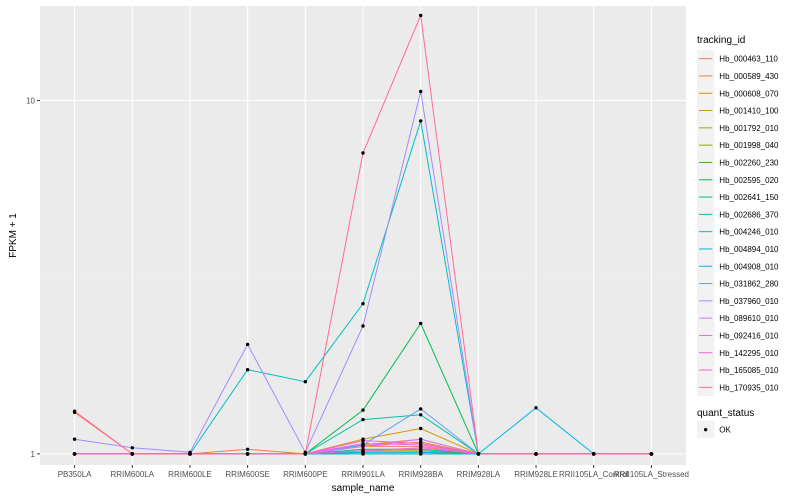  Describe the element at coordinates (749, 93) in the screenshot. I see `legend-label-Hb_000608_070: Hb_000608_070` at that location.